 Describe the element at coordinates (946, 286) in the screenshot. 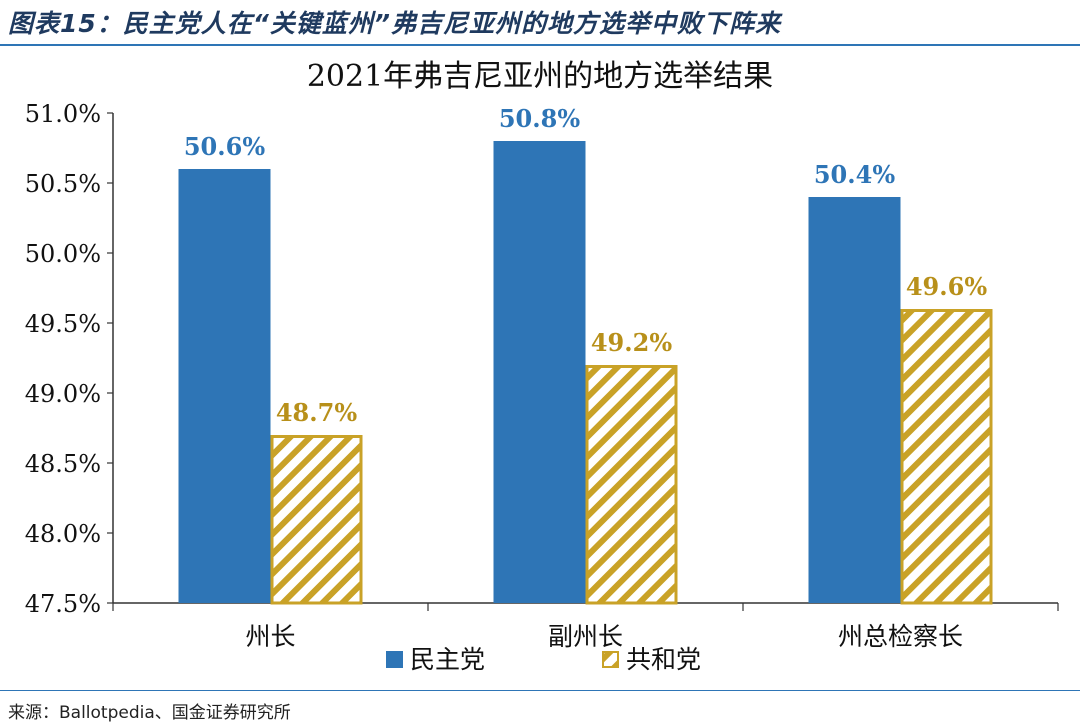

I see `data-label-republican: 49.6%` at that location.